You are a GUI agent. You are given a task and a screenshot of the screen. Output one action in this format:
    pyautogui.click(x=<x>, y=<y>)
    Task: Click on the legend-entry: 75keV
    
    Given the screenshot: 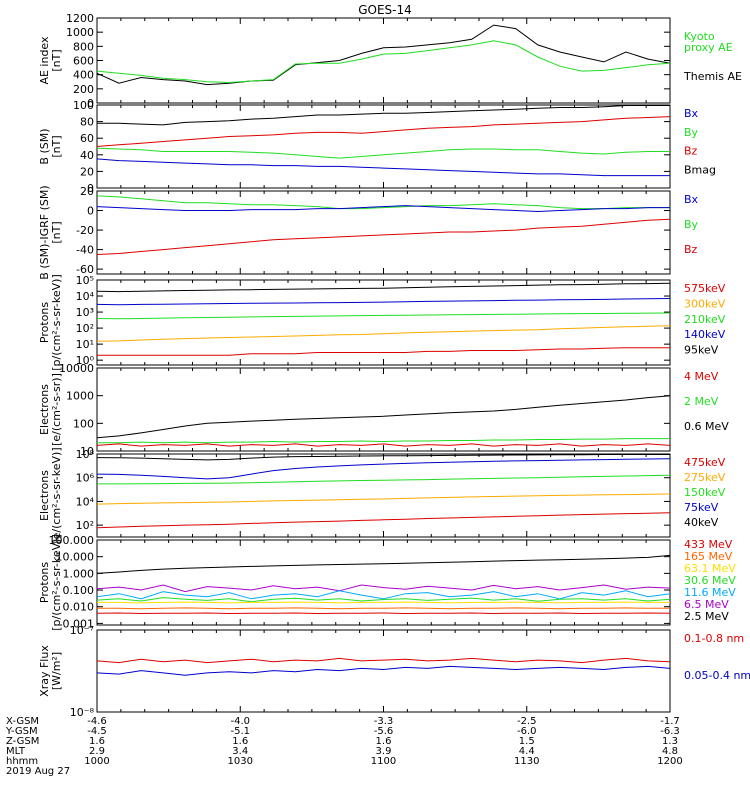 What is the action you would take?
    pyautogui.click(x=701, y=507)
    